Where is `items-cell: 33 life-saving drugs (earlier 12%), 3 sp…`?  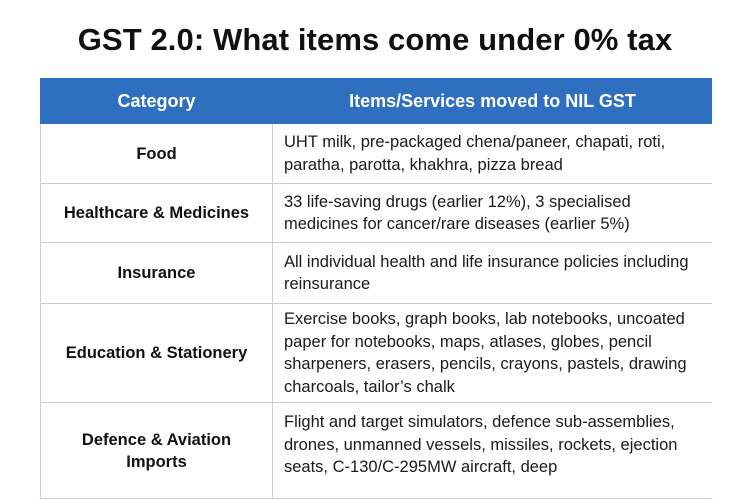
items-cell: 33 life-saving drugs (earlier 12%), 3 sp… is located at coordinates (492, 213).